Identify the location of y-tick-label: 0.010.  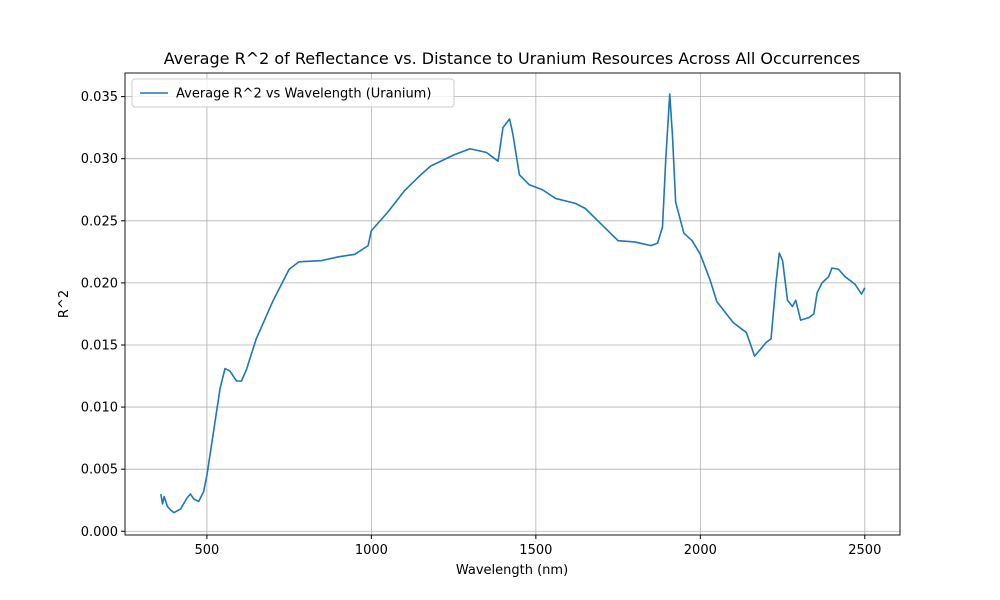
(99, 408).